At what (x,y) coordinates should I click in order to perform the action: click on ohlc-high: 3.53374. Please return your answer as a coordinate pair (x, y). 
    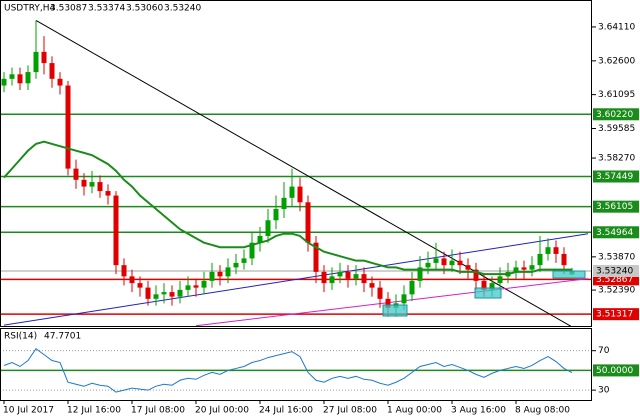
    Looking at the image, I should click on (106, 9).